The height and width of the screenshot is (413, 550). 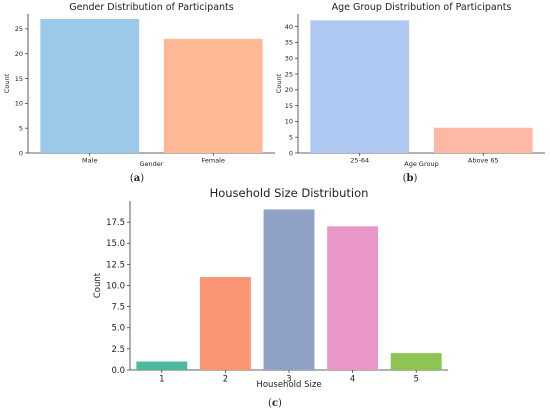 I want to click on y-tick-label: 10.0, so click(x=115, y=286).